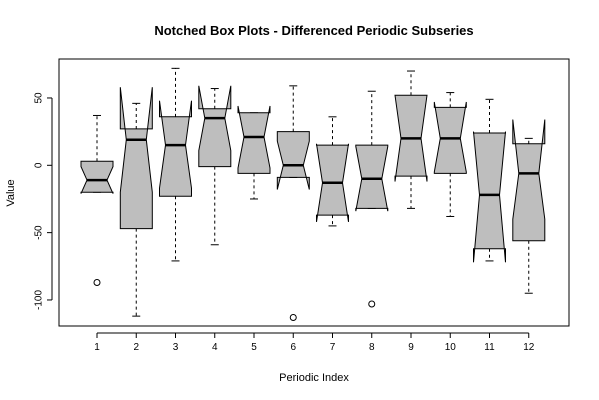 This screenshot has width=599, height=400. Describe the element at coordinates (39, 98) in the screenshot. I see `y-tick-label: 50` at that location.